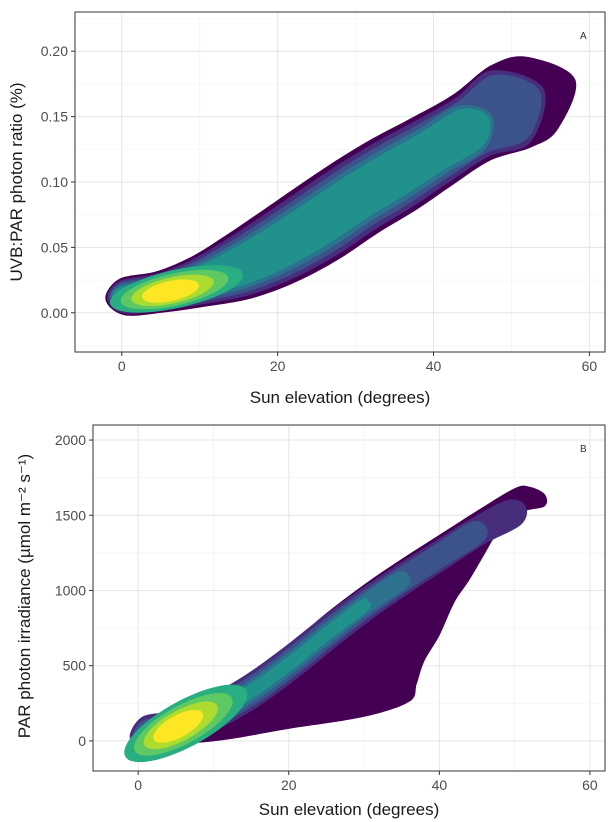 The image size is (609, 822). I want to click on panel-b-x-tick-label: 40, so click(440, 785).